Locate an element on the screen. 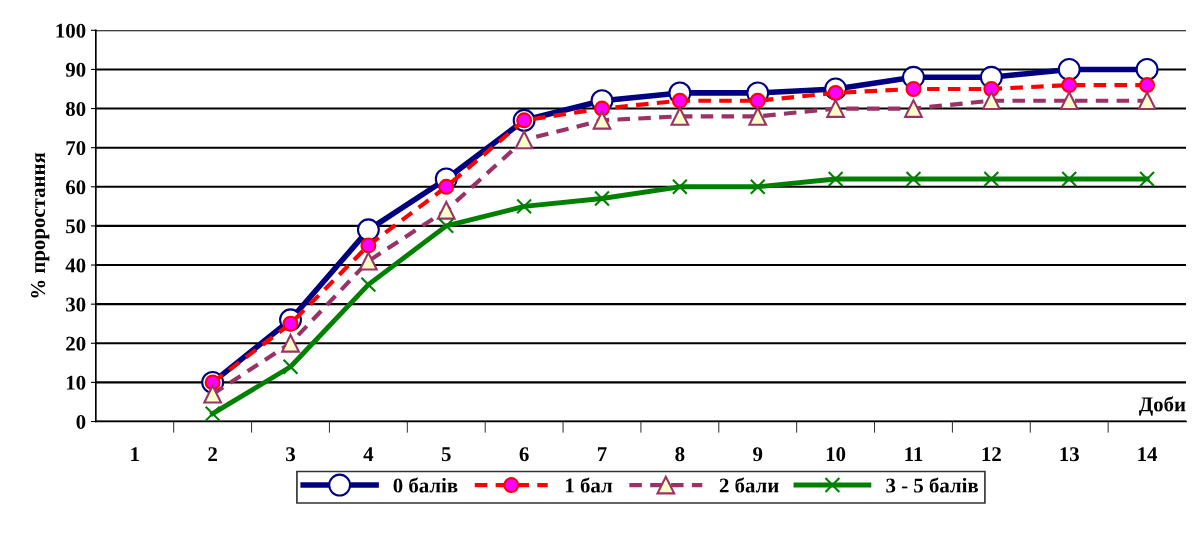 This screenshot has height=551, width=1198. x-tick-label: 6 is located at coordinates (524, 454).